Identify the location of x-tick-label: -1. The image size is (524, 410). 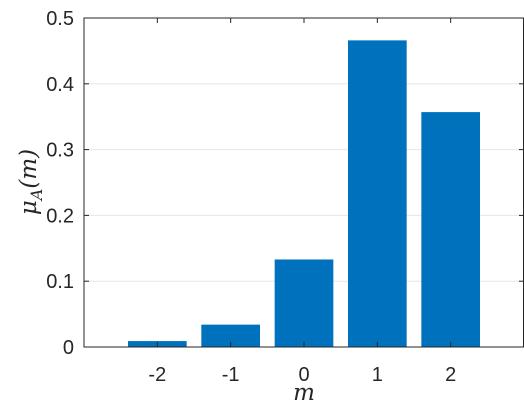
(231, 375).